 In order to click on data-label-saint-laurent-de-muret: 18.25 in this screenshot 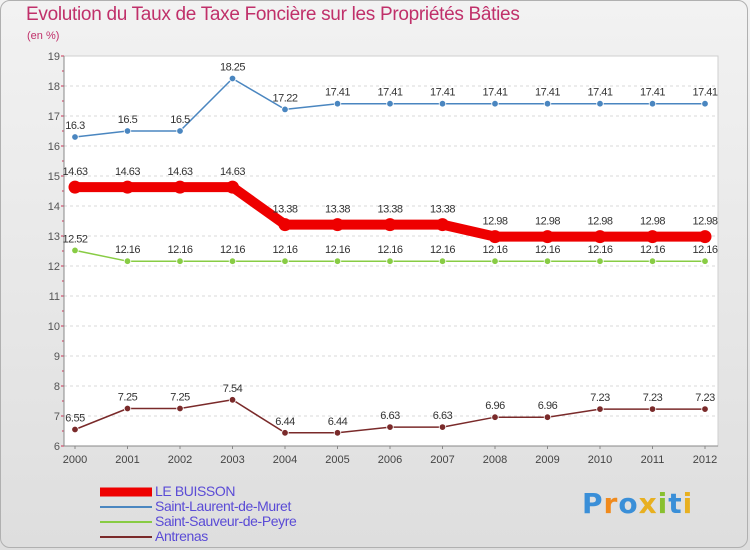, I will do `click(232, 68)`.